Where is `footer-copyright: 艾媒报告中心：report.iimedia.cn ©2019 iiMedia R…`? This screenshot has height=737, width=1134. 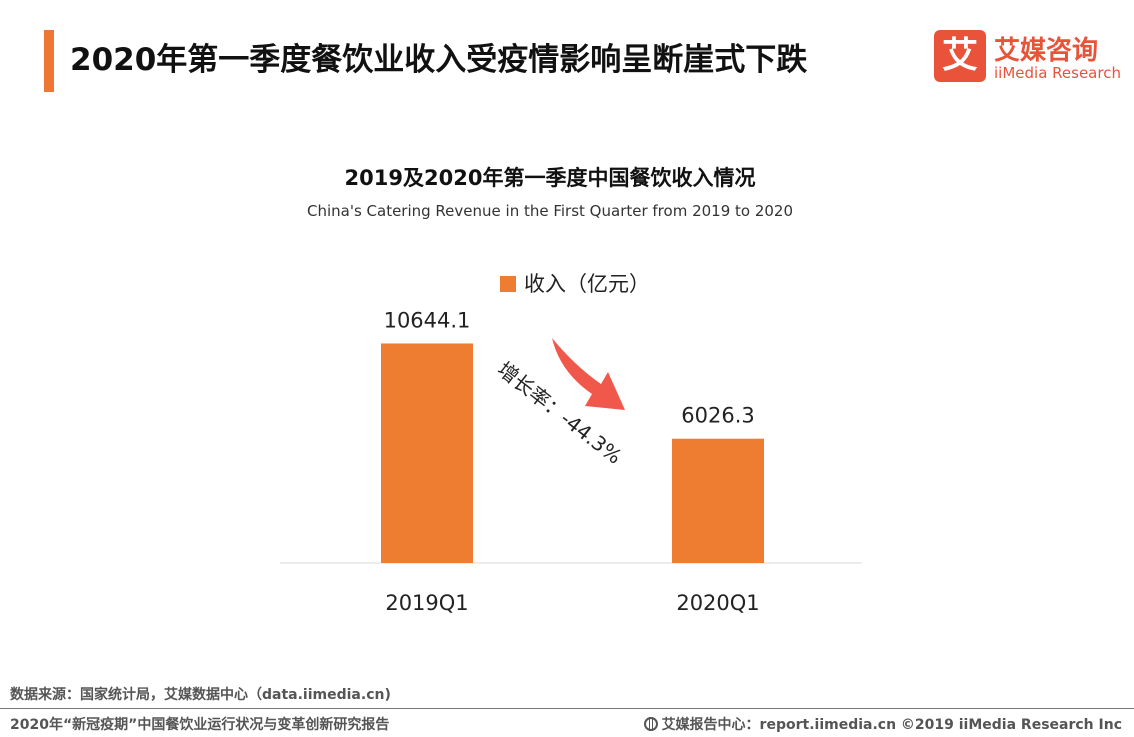
footer-copyright: 艾媒报告中心：report.iimedia.cn ©2019 iiMedia R… is located at coordinates (882, 724).